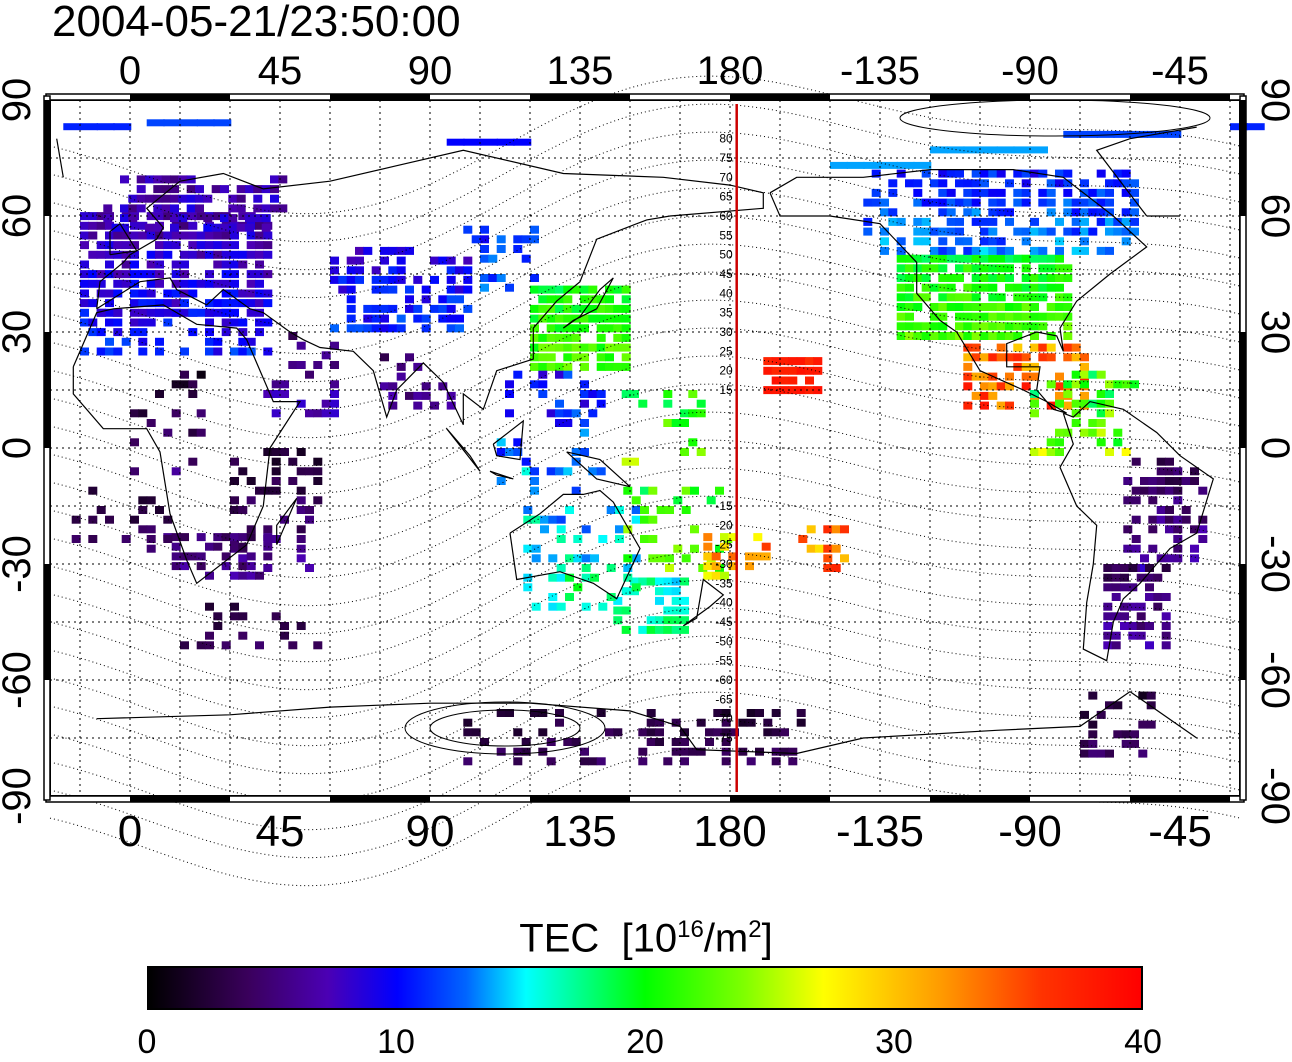 The height and width of the screenshot is (1062, 1292). I want to click on contour-line, so click(645, 817).